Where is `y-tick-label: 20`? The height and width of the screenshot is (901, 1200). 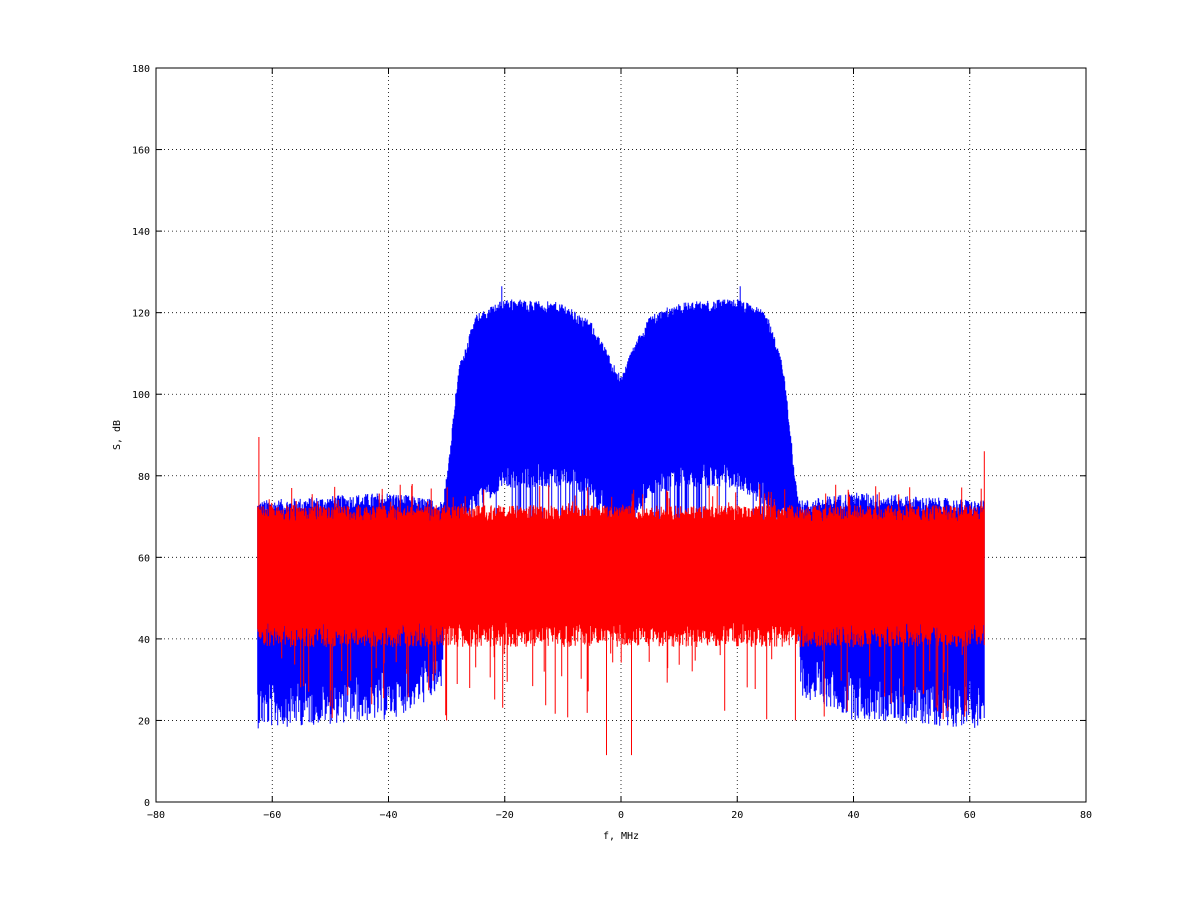
y-tick-label: 20 is located at coordinates (144, 721).